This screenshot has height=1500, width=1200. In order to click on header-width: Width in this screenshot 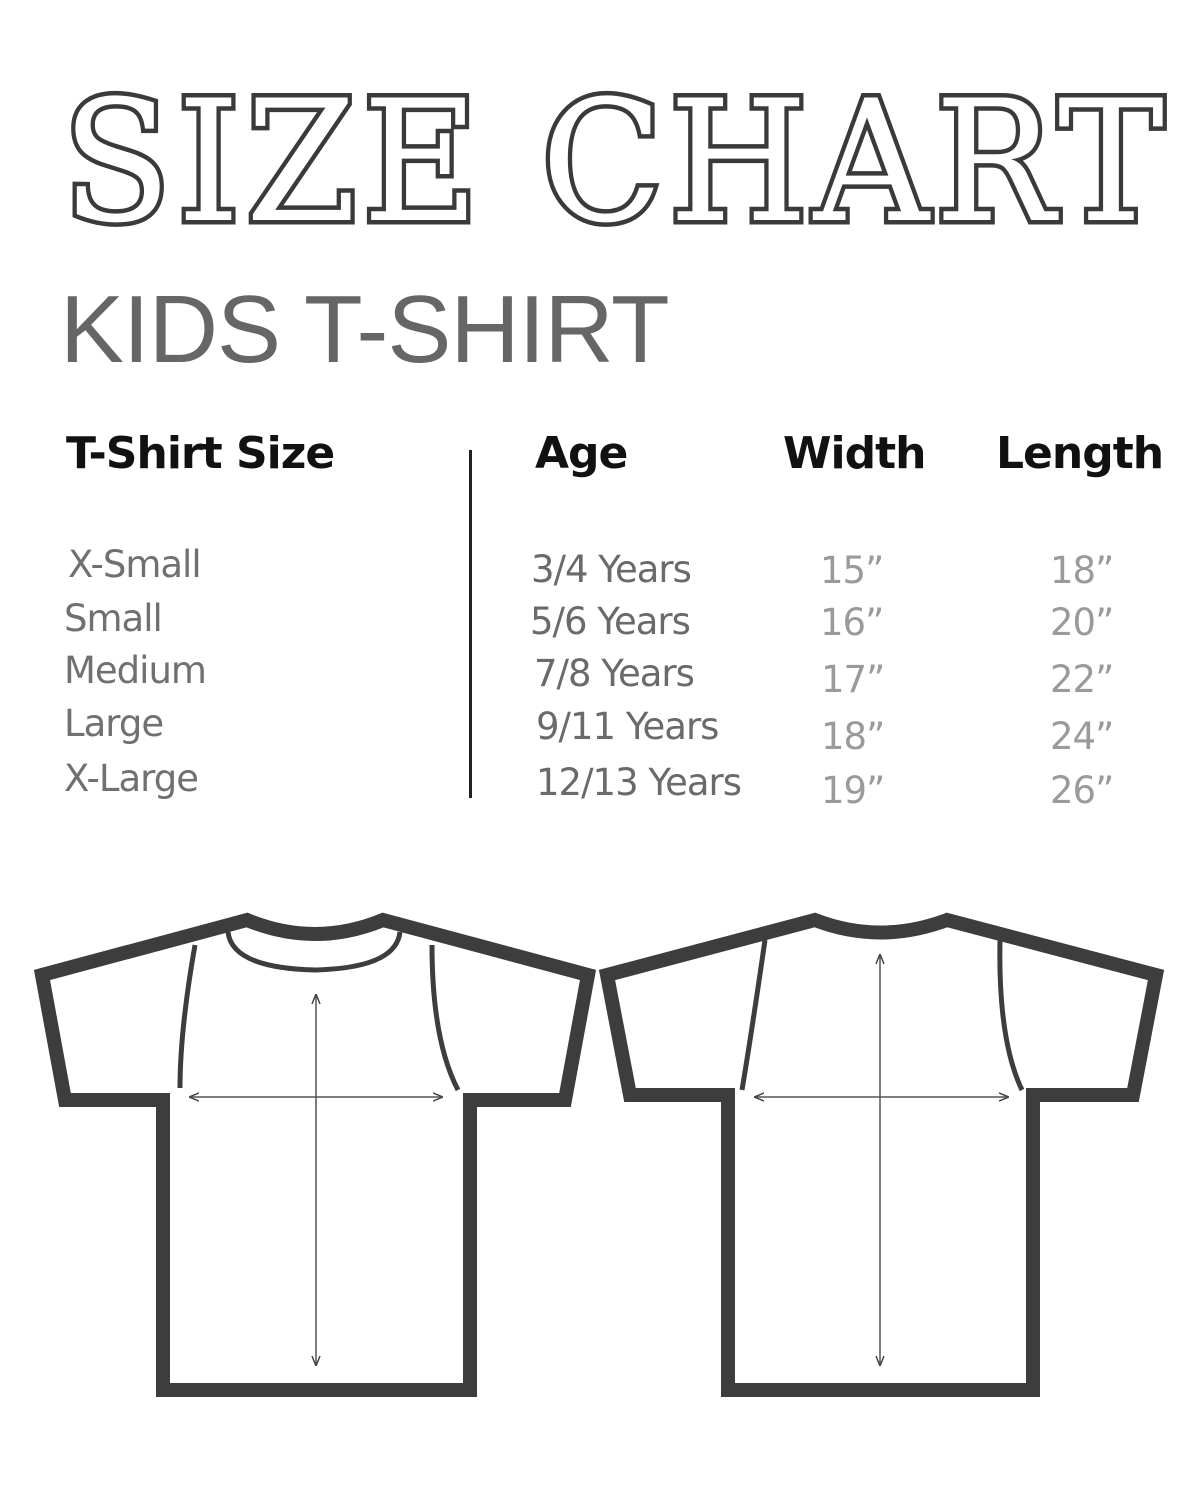, I will do `click(854, 453)`.